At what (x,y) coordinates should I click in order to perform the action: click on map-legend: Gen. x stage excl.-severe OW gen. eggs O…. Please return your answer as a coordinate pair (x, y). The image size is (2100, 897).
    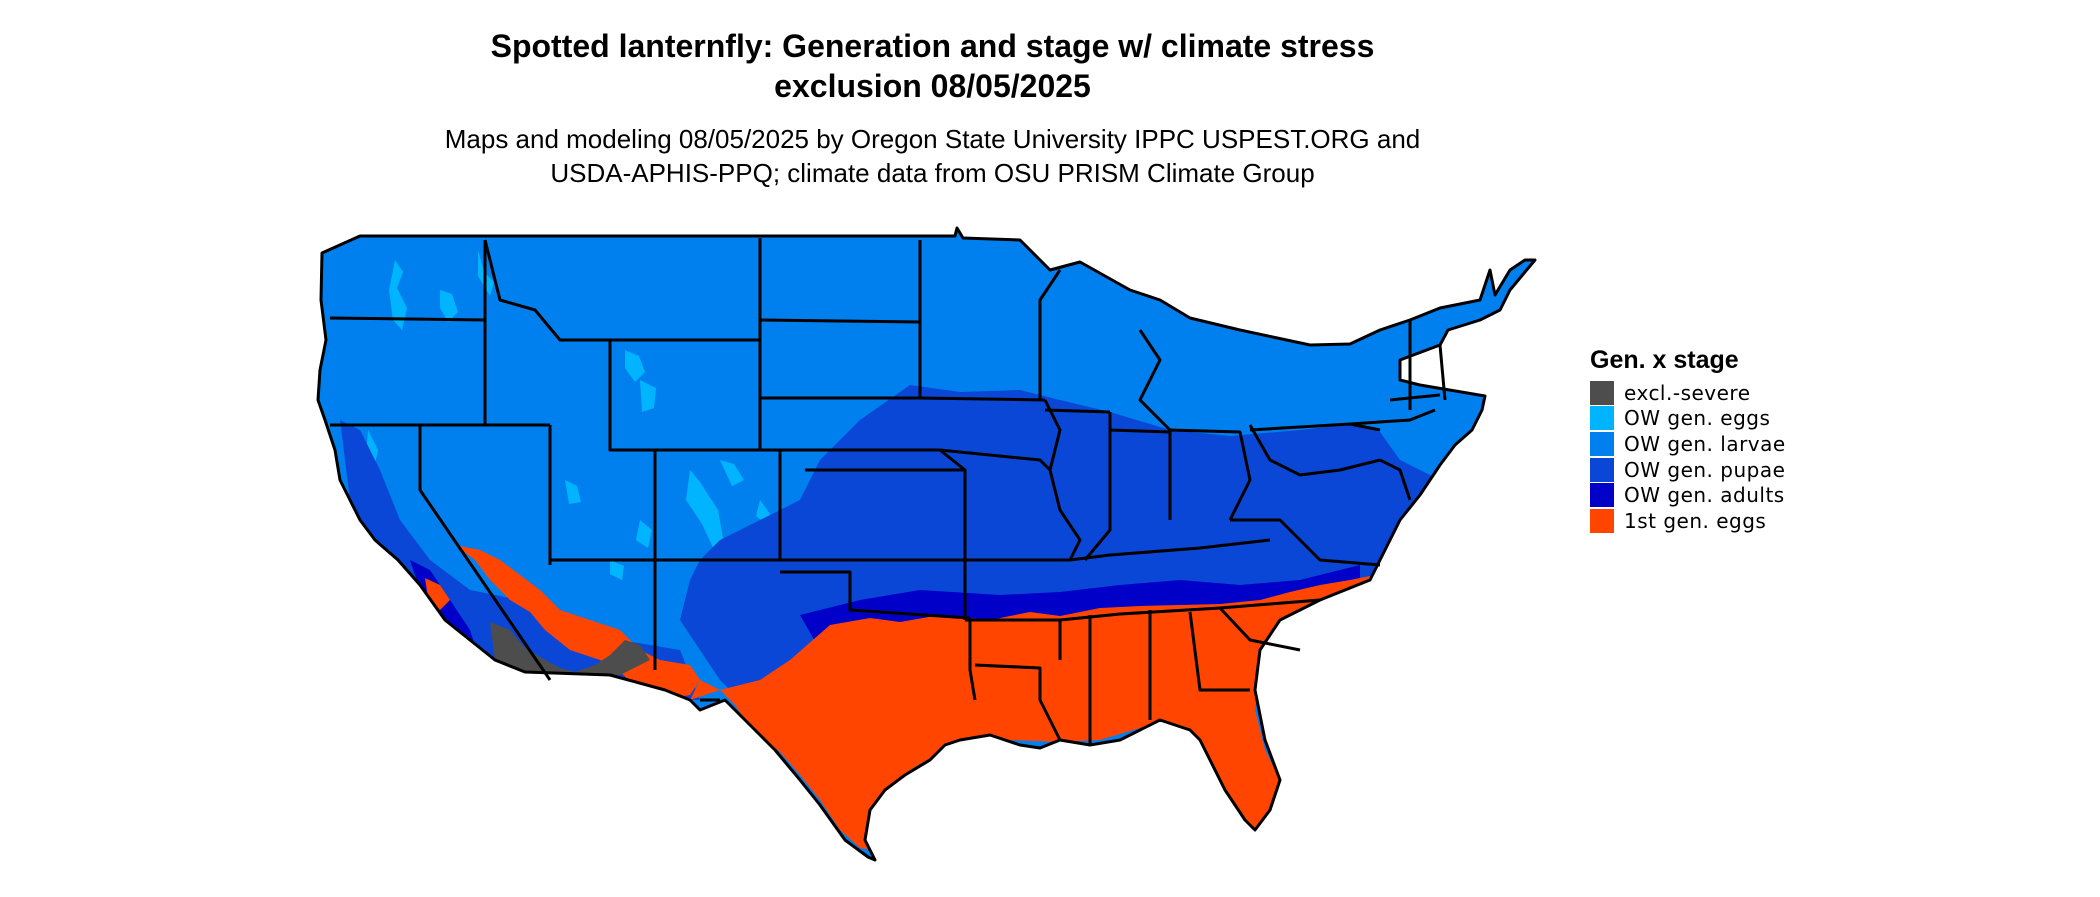
    Looking at the image, I should click on (1688, 438).